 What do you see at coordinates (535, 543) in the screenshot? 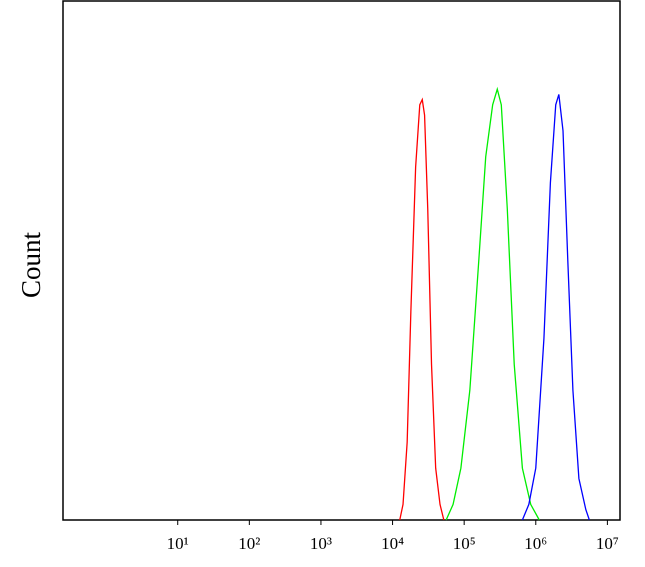
I see `x-tick-label: 10⁶` at bounding box center [535, 543].